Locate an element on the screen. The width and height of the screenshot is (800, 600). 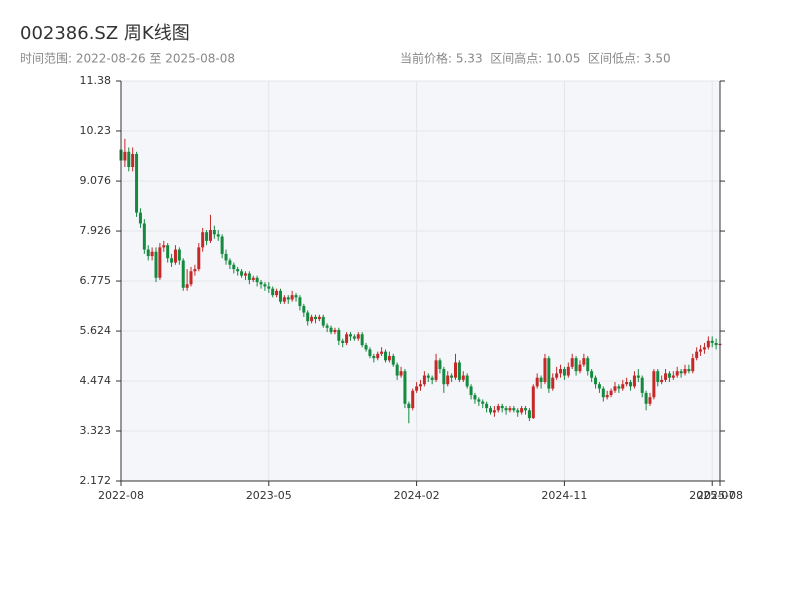
x-tick-label: 2023-05 is located at coordinates (269, 495).